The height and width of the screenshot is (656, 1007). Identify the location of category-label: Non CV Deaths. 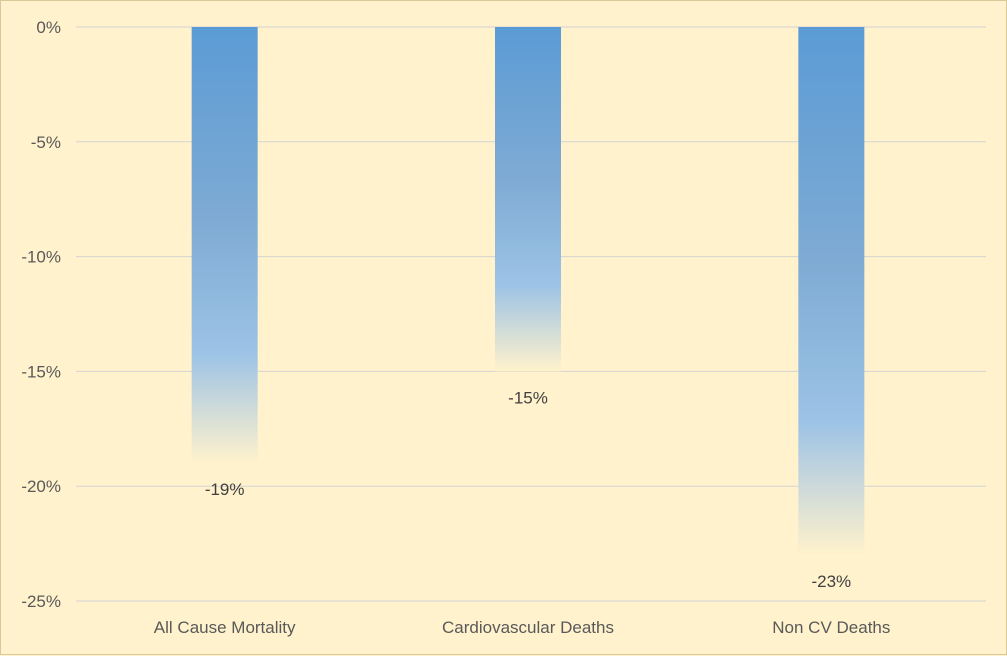
(831, 627).